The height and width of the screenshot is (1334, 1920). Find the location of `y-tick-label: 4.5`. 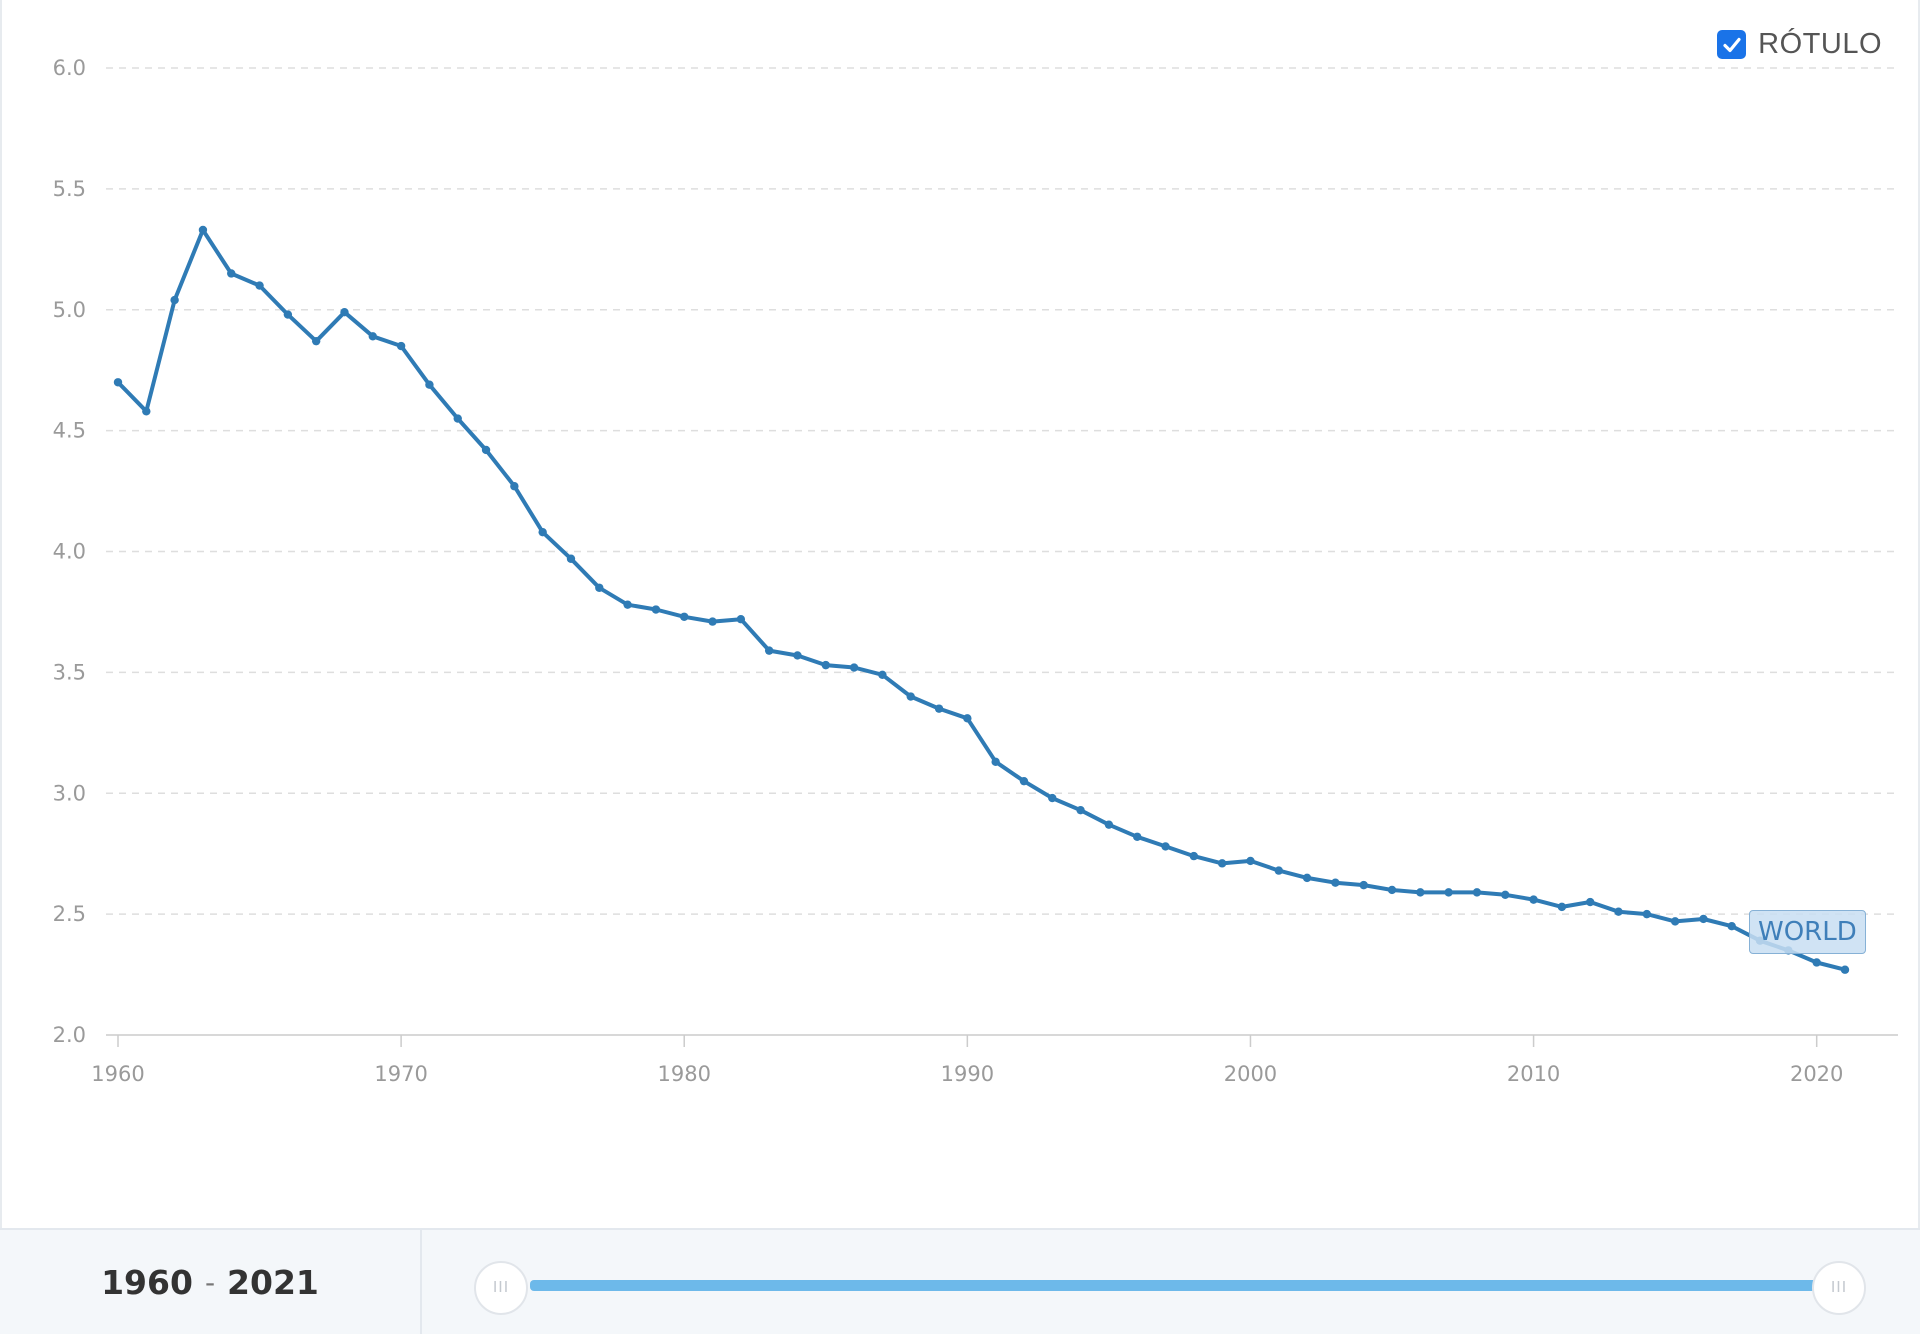

y-tick-label: 4.5 is located at coordinates (69, 431).